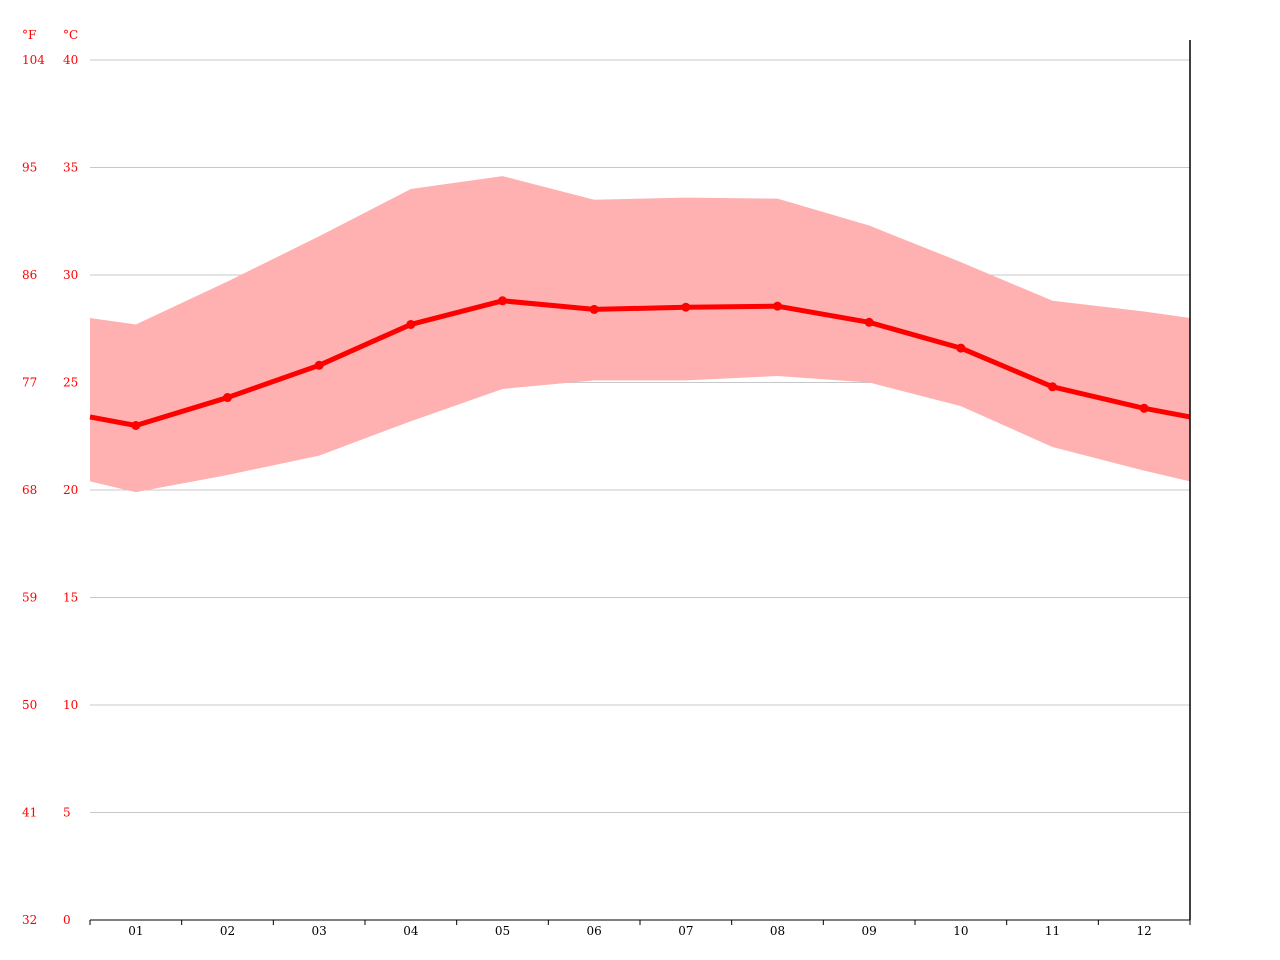 This screenshot has height=960, width=1280. Describe the element at coordinates (70, 60) in the screenshot. I see `y-tick-label-celsius: 40` at that location.